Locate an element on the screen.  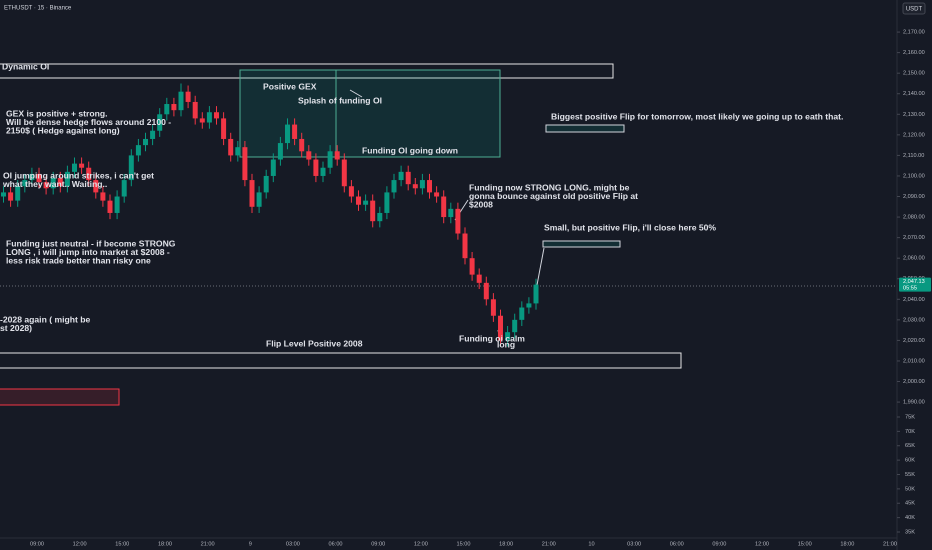
last-price-tag is located at coordinates (915, 284).